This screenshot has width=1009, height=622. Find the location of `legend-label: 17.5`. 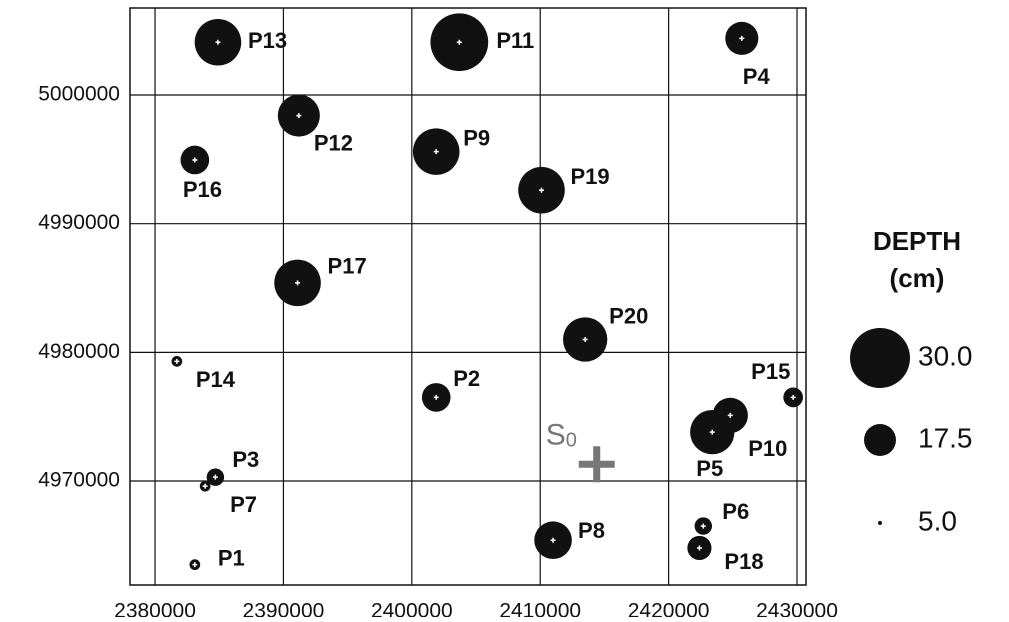

legend-label: 17.5 is located at coordinates (945, 437).